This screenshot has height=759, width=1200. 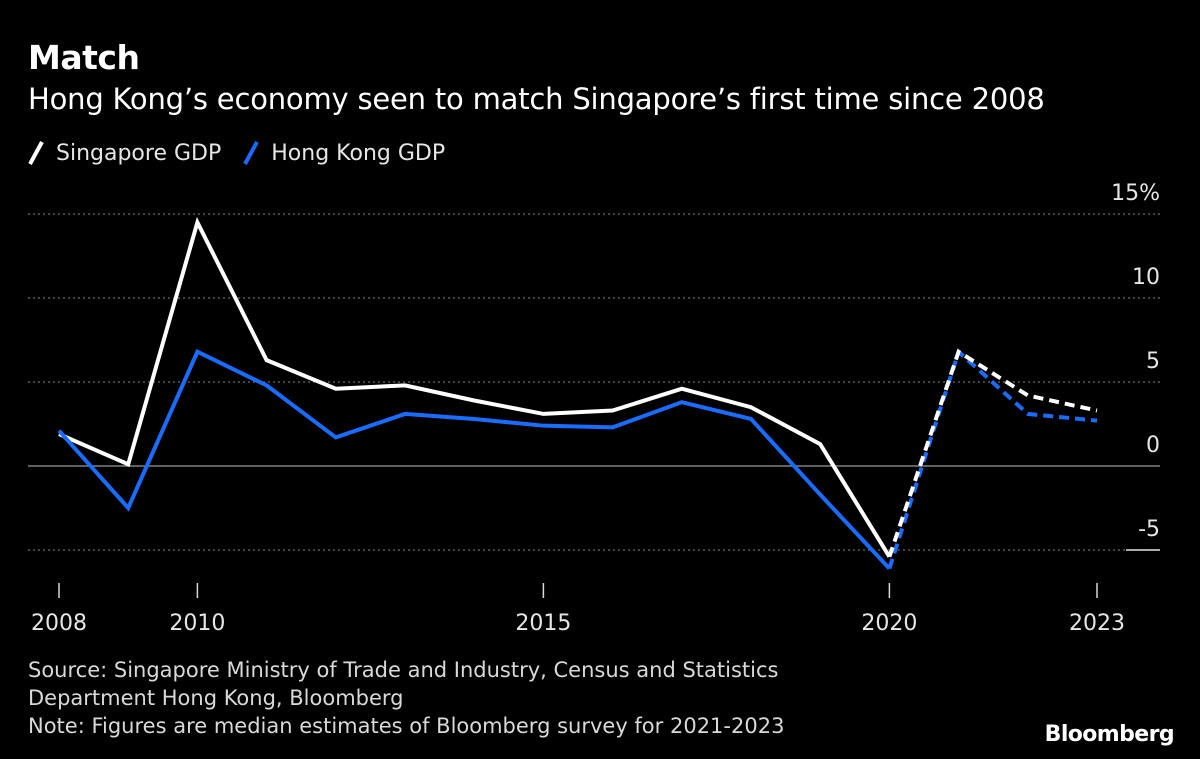 What do you see at coordinates (543, 623) in the screenshot?
I see `x-tick-label: 2015` at bounding box center [543, 623].